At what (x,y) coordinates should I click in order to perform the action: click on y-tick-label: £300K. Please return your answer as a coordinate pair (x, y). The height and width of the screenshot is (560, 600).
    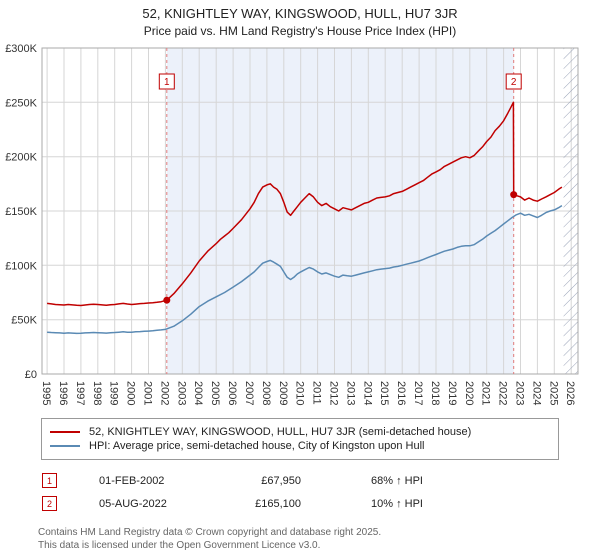
    Looking at the image, I should click on (21, 49).